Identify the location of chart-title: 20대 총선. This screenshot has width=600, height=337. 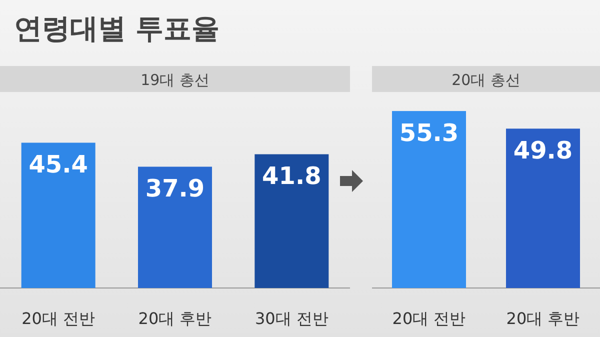
(486, 80).